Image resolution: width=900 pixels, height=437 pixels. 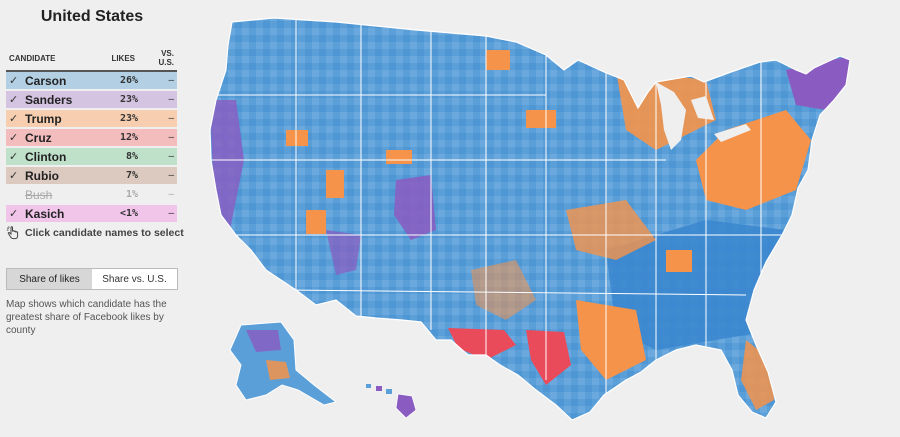 I want to click on candidate-name: Sanders, so click(x=59, y=100).